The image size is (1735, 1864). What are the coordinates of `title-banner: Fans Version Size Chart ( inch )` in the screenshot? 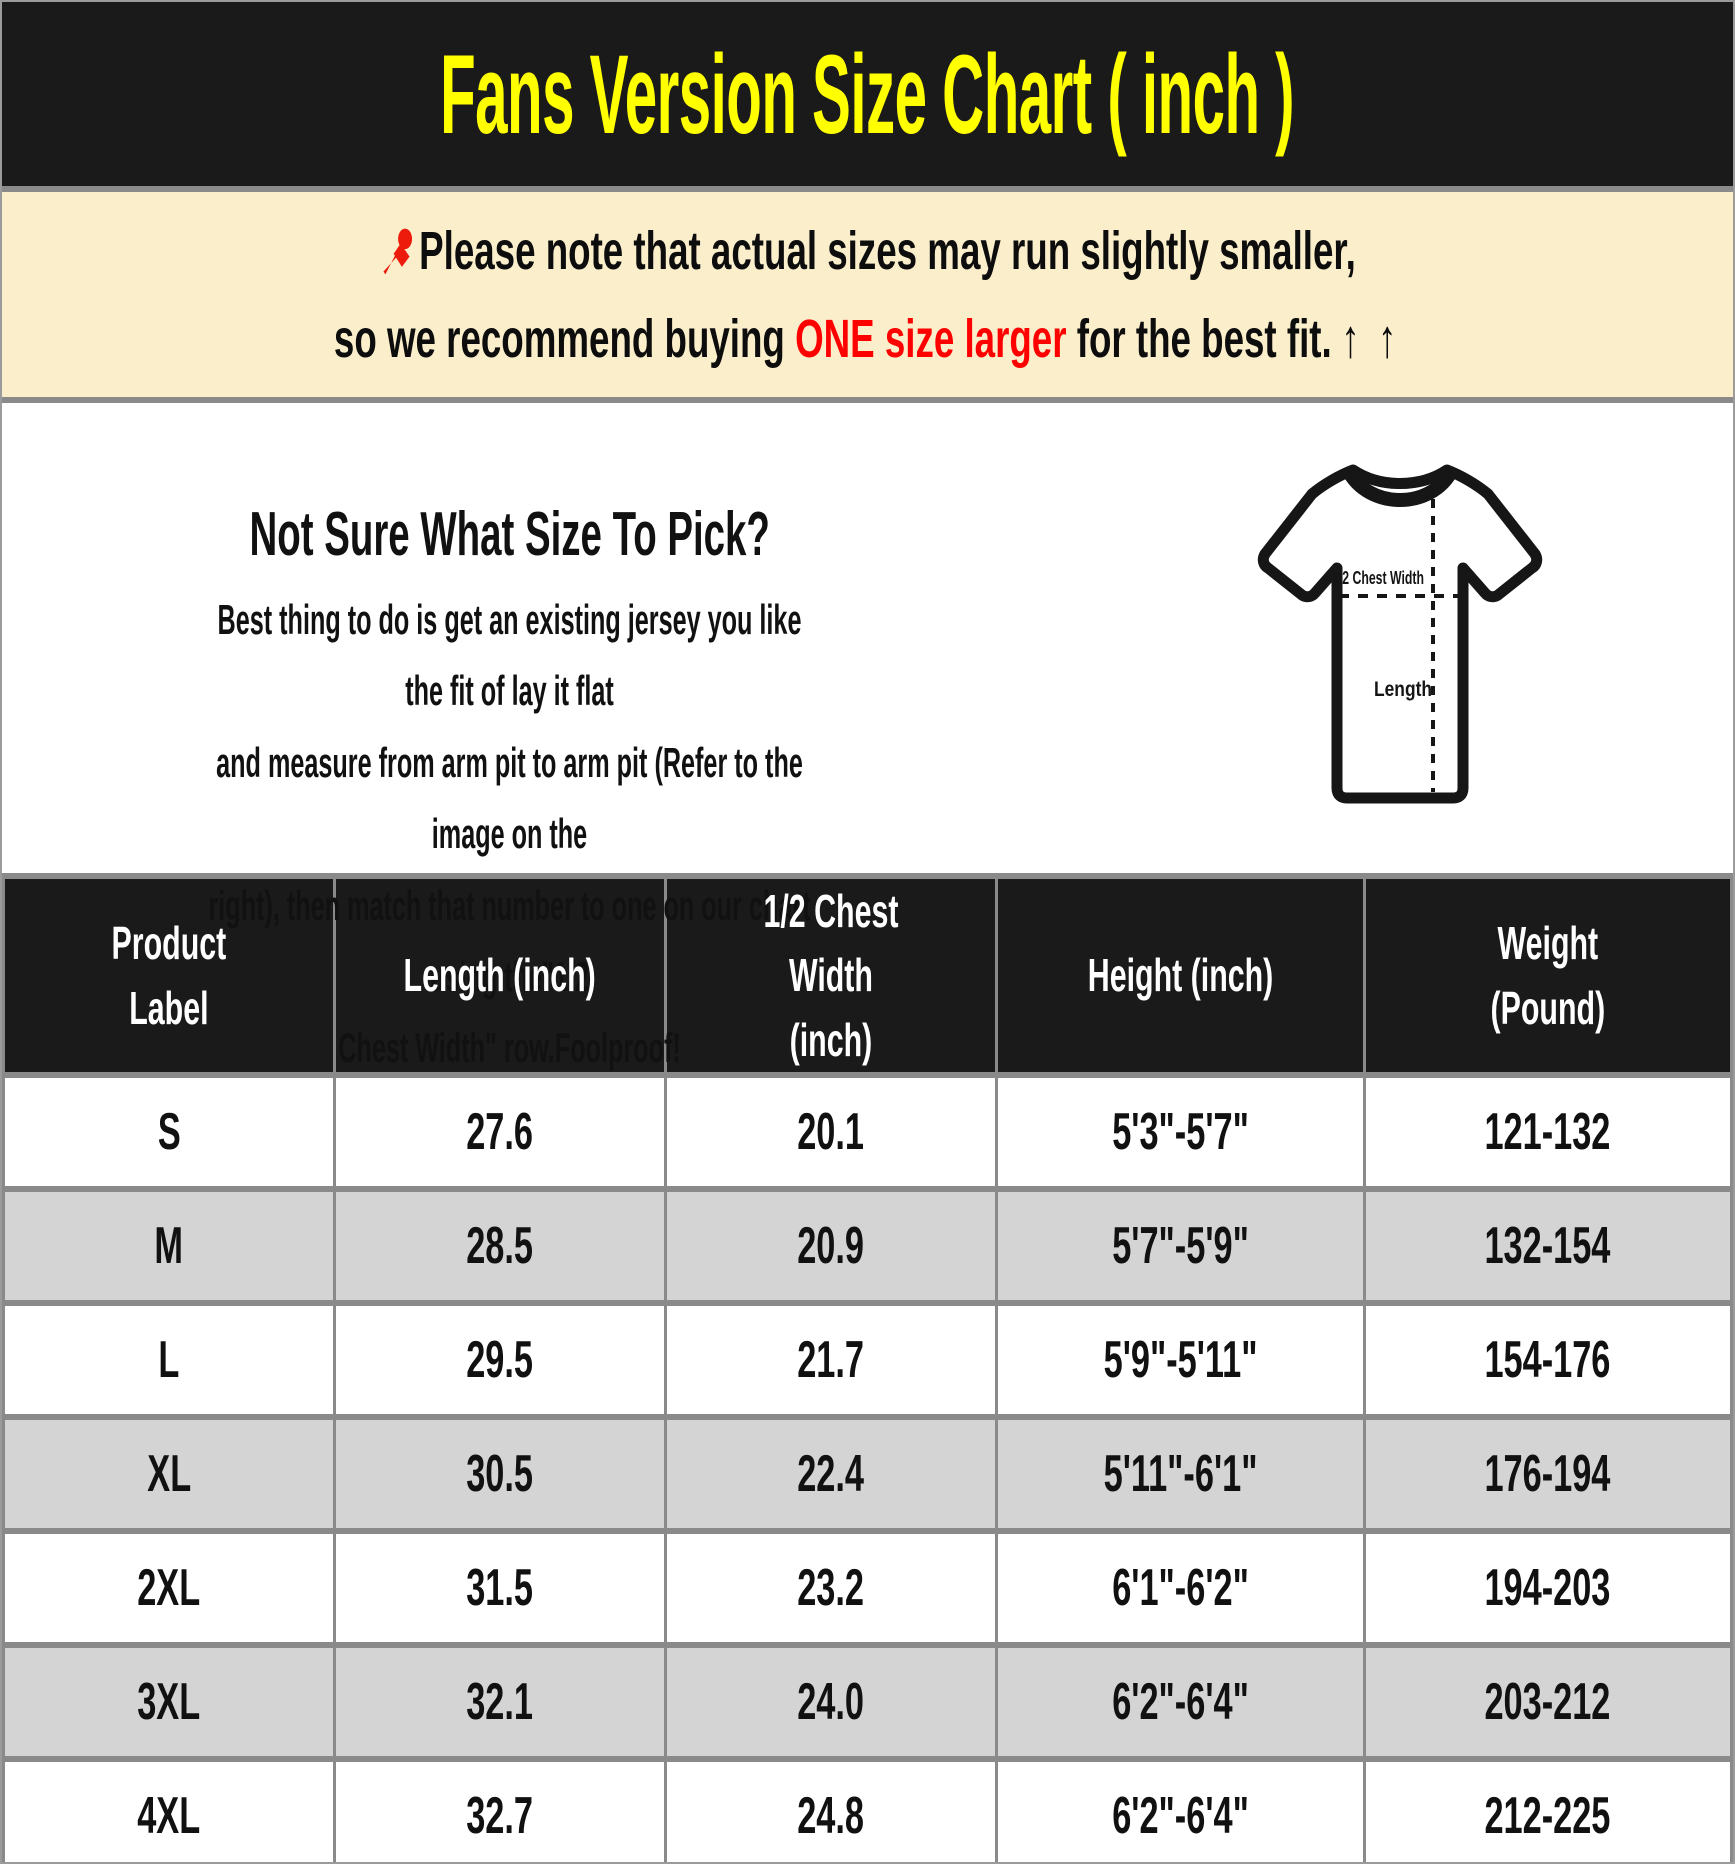 It's located at (867, 97).